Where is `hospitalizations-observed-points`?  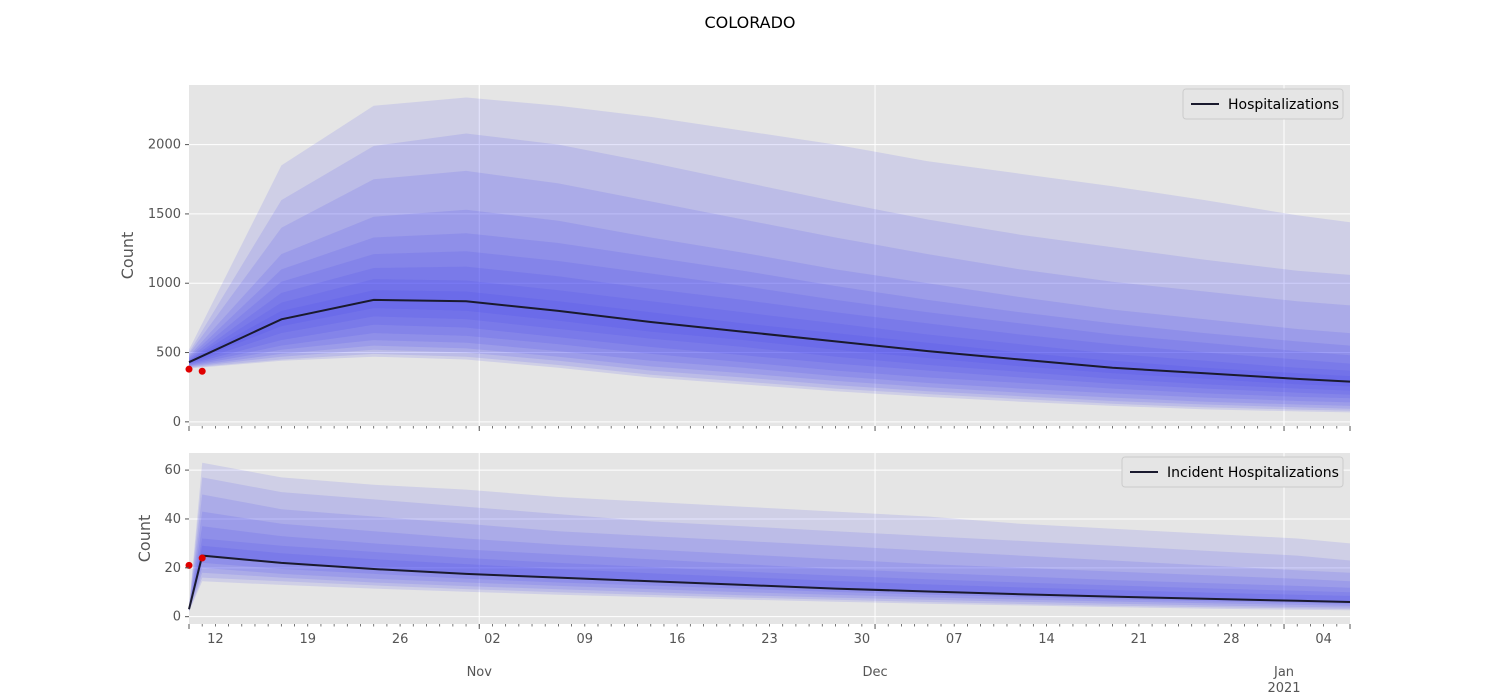
hospitalizations-observed-points is located at coordinates (195, 370).